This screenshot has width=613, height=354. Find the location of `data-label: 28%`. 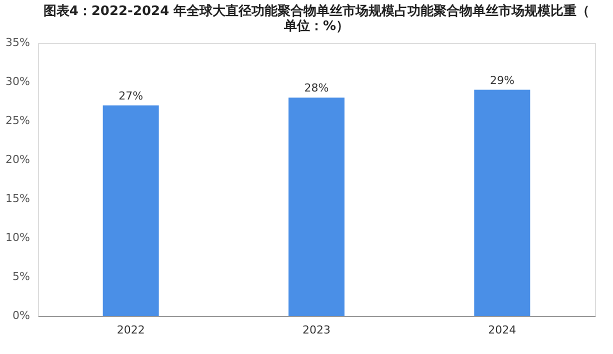

data-label: 28% is located at coordinates (316, 88).